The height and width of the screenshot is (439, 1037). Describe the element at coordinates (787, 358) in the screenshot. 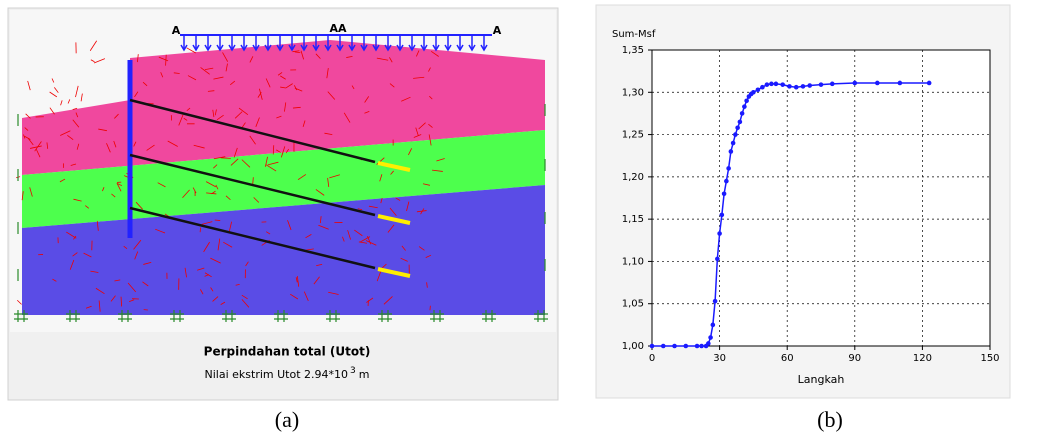

I see `x-tick-label: 60` at that location.